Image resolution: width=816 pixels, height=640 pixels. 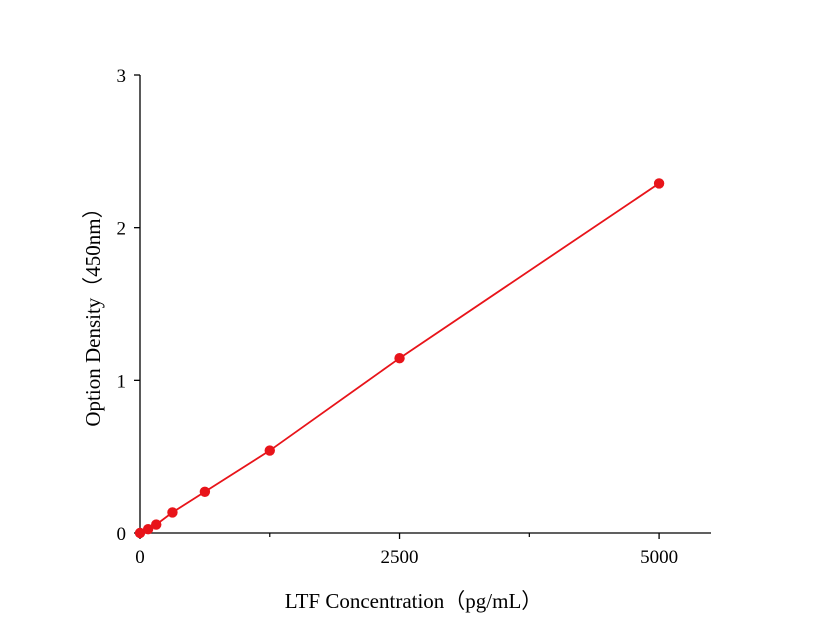 What do you see at coordinates (93, 311) in the screenshot?
I see `y-axis-title: Option Density（450nm）` at bounding box center [93, 311].